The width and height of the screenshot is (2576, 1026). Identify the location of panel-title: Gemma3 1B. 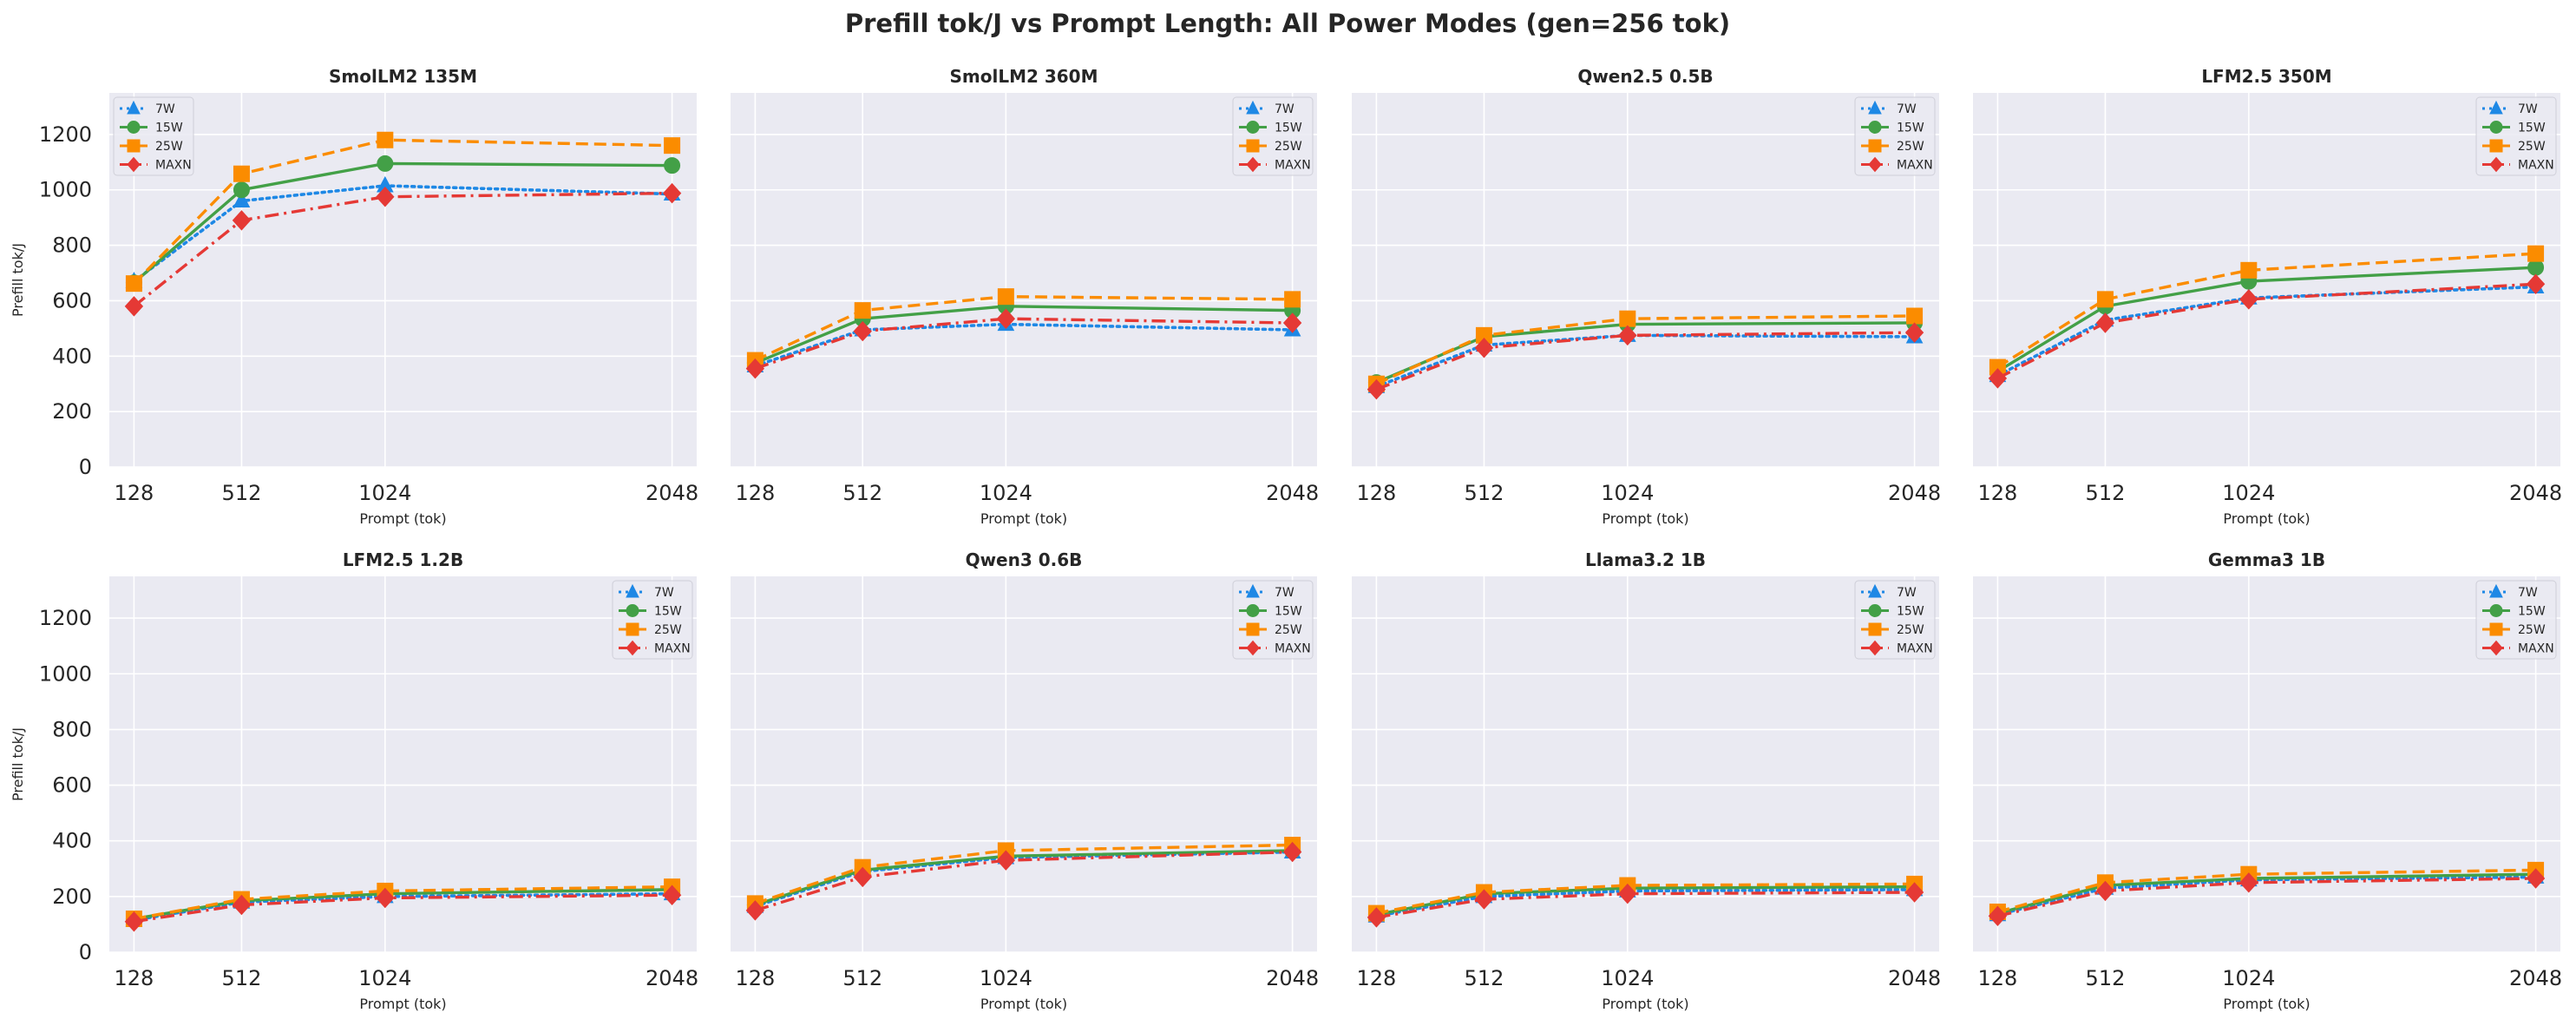
(2266, 559).